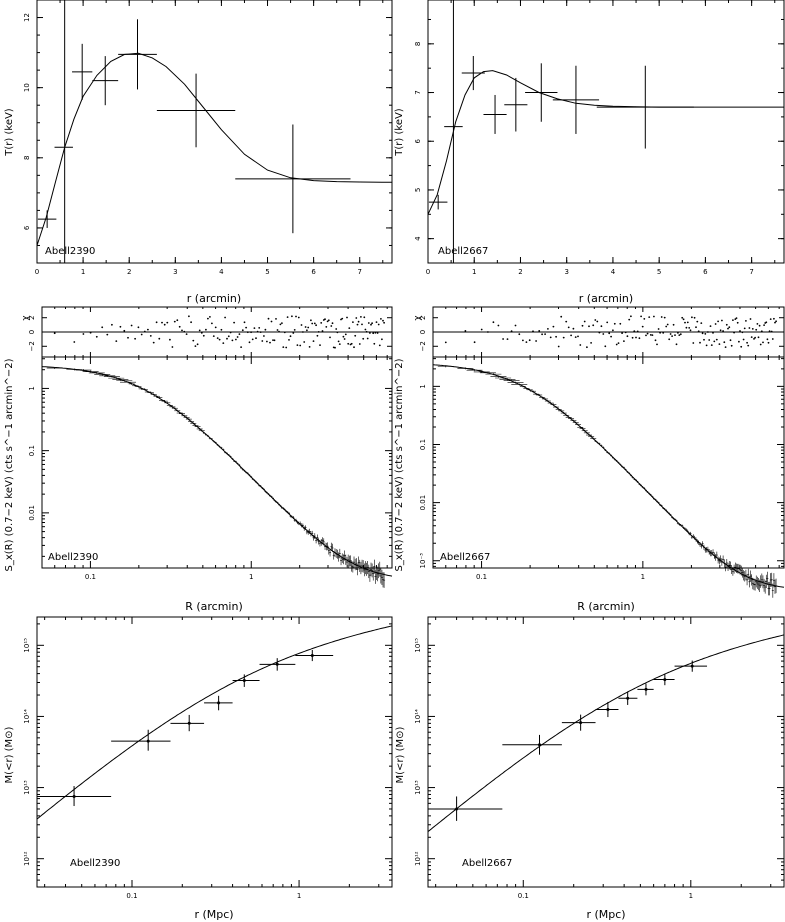  What do you see at coordinates (463, 251) in the screenshot?
I see `panel-label: Abell2667` at bounding box center [463, 251].